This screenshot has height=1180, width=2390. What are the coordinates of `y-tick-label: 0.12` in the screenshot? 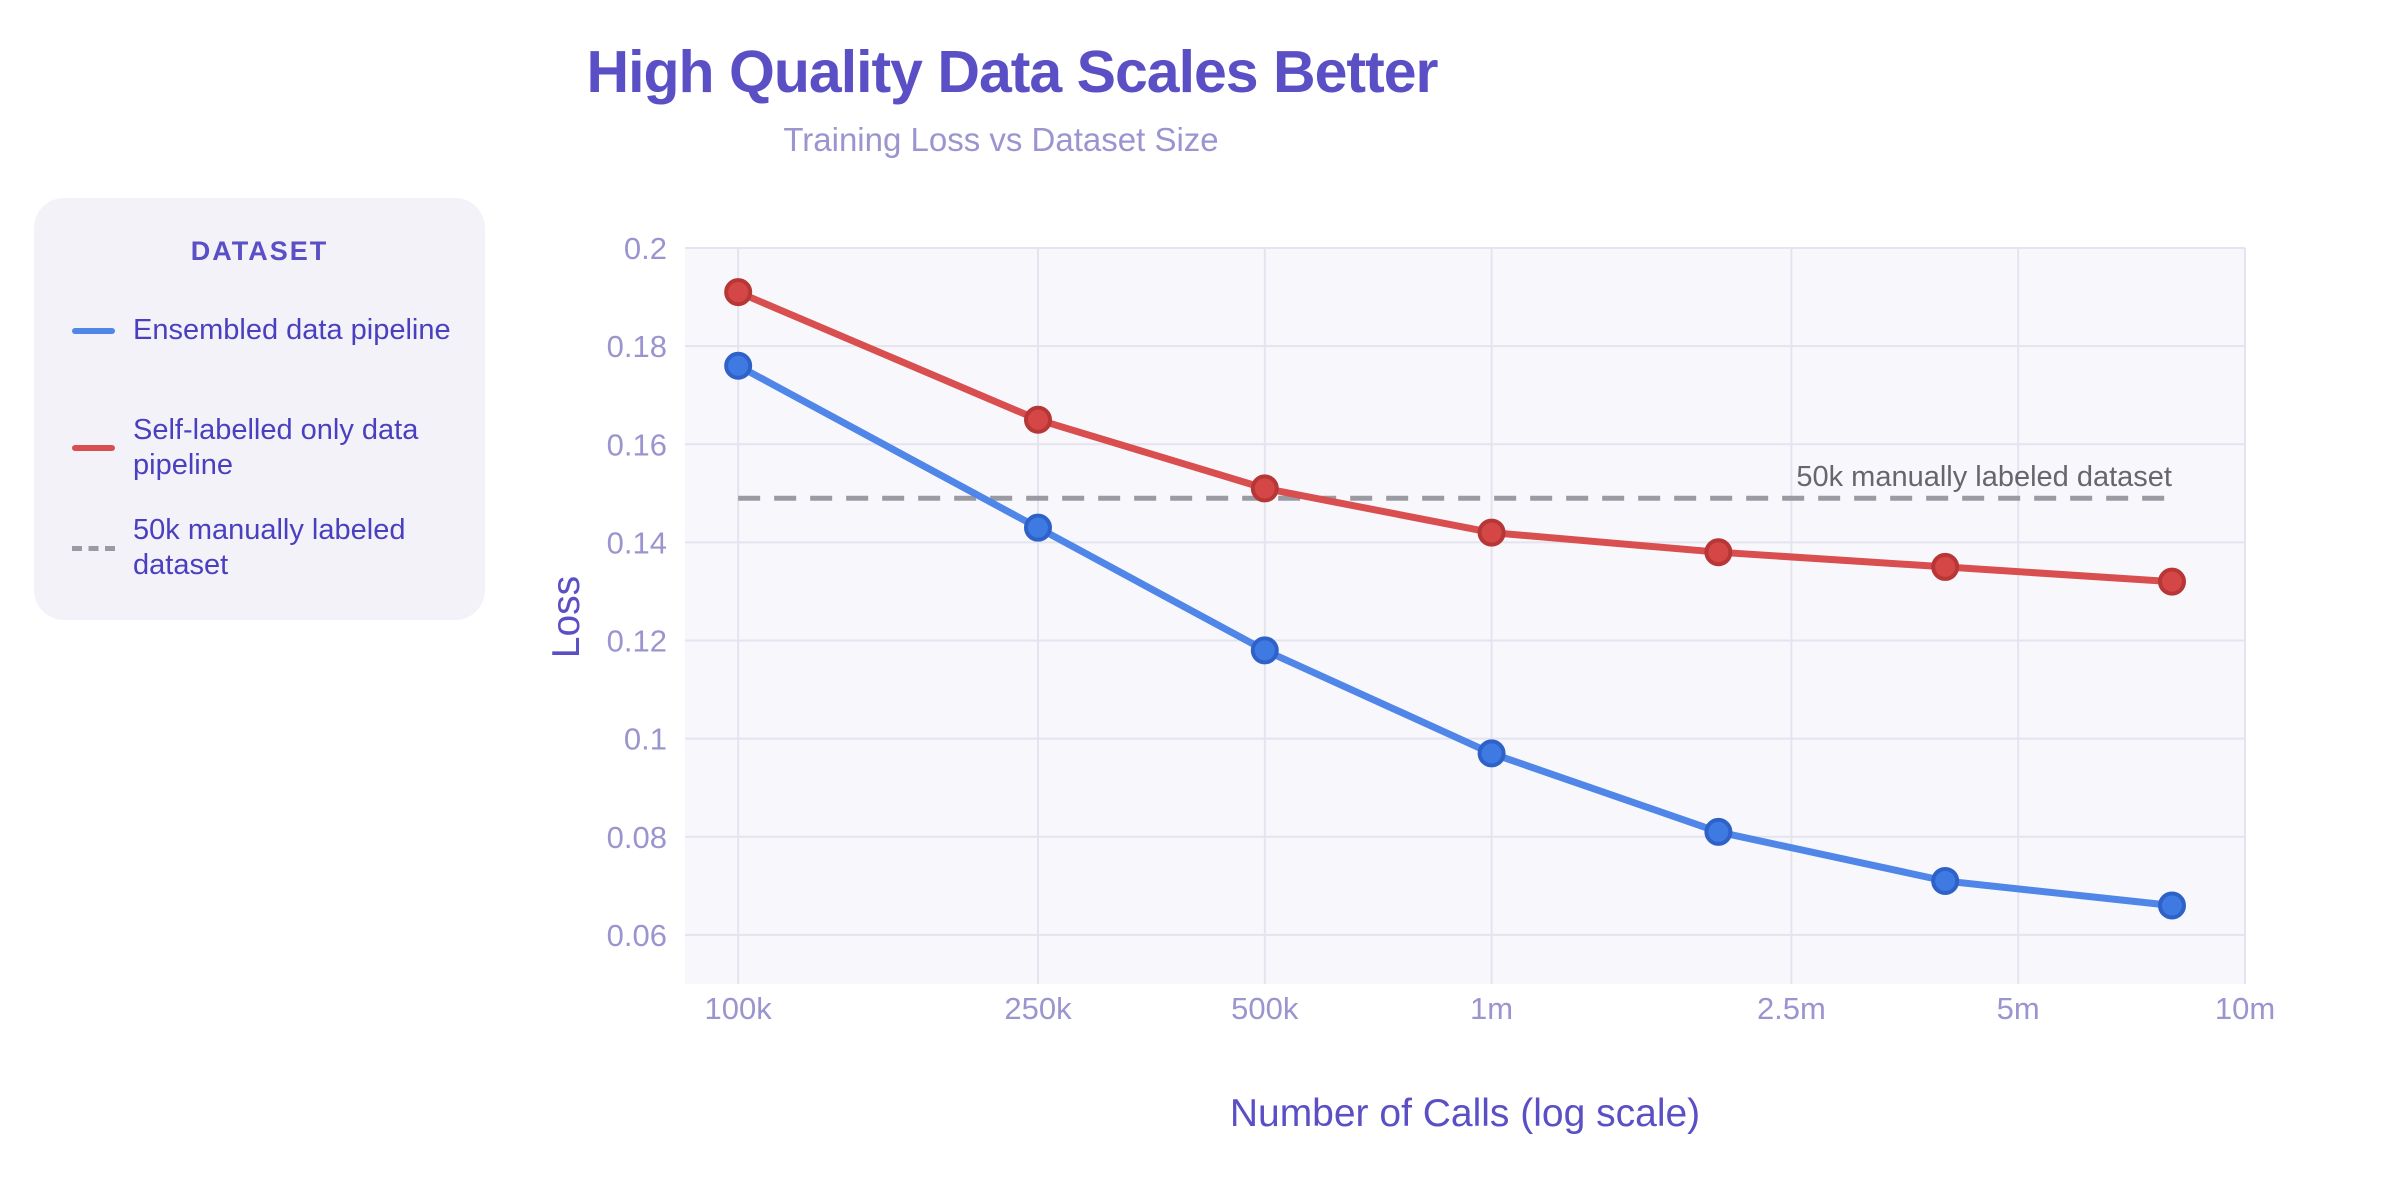 It's located at (637, 641).